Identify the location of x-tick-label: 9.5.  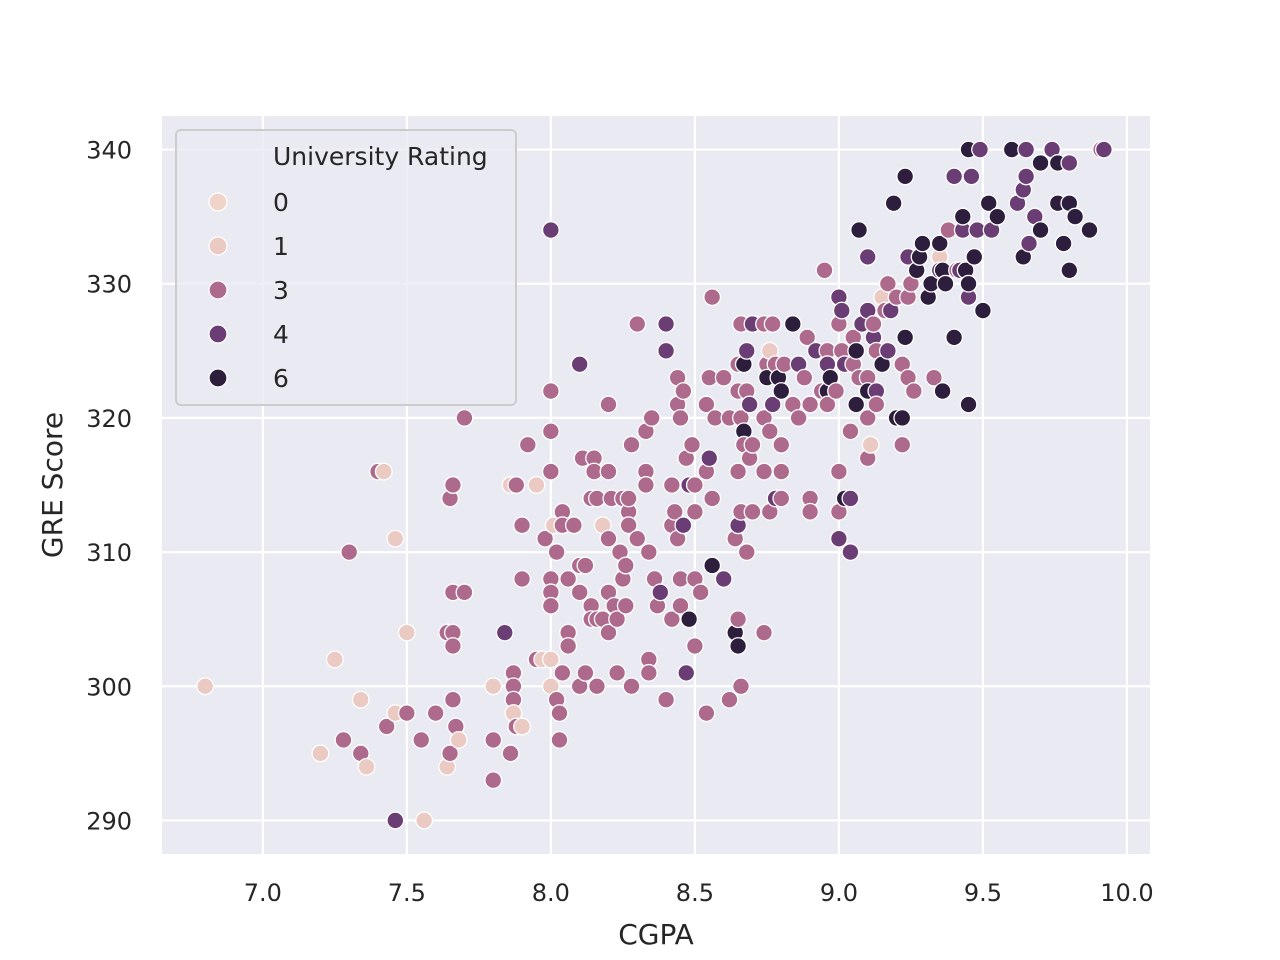
(983, 893).